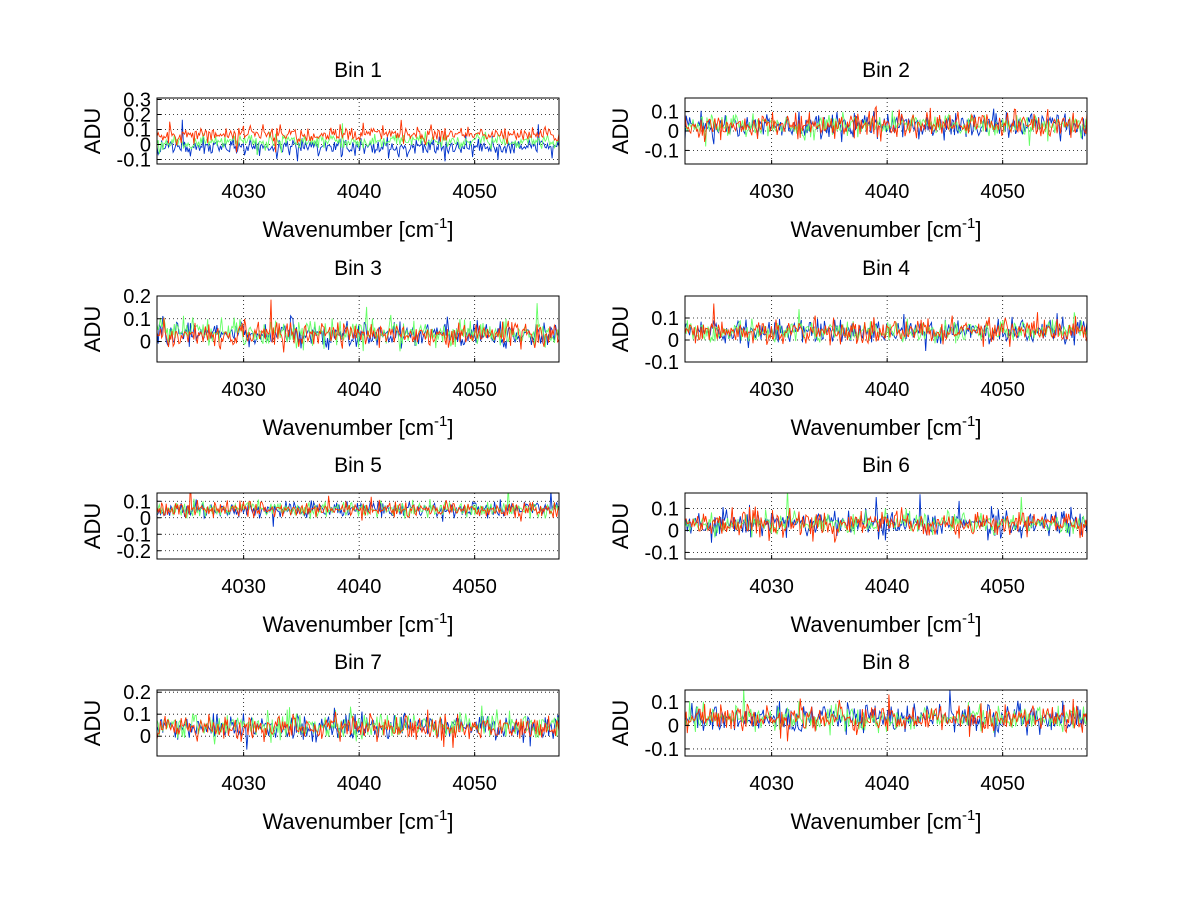 This screenshot has height=901, width=1200. What do you see at coordinates (886, 268) in the screenshot?
I see `subplot-title: Bin 4` at bounding box center [886, 268].